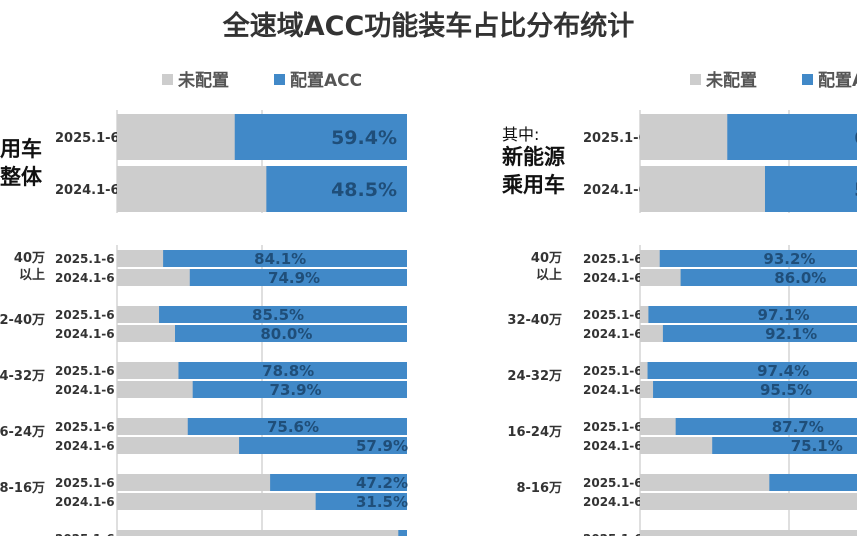  I want to click on chart-heading-line1: 新能源, so click(533, 157).